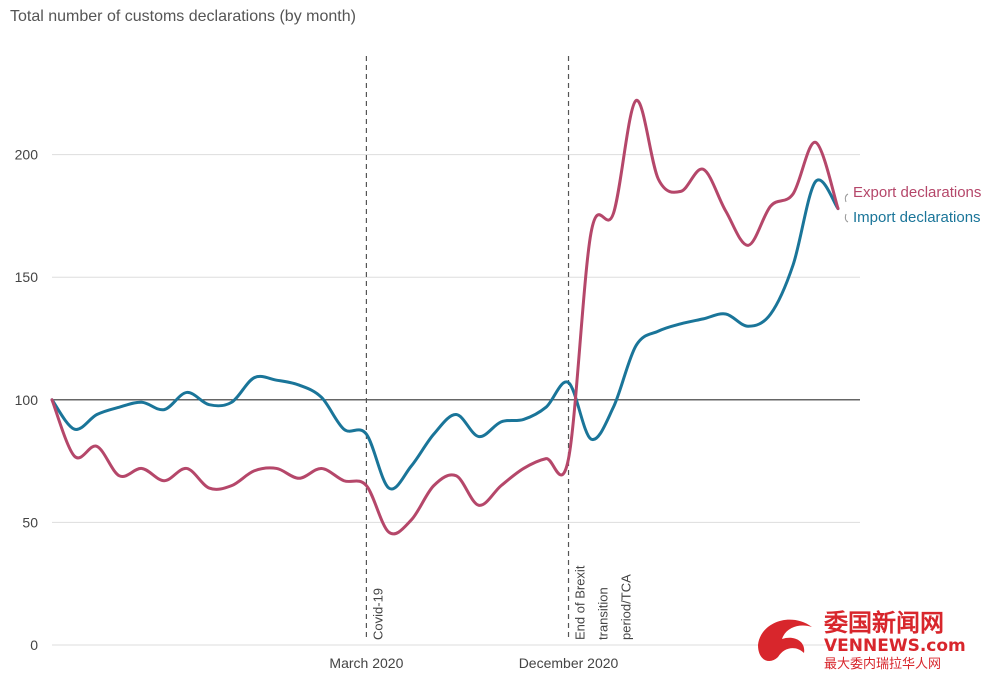 The width and height of the screenshot is (992, 678). Describe the element at coordinates (917, 217) in the screenshot. I see `legend-label-import-declarations: Import declarations` at that location.